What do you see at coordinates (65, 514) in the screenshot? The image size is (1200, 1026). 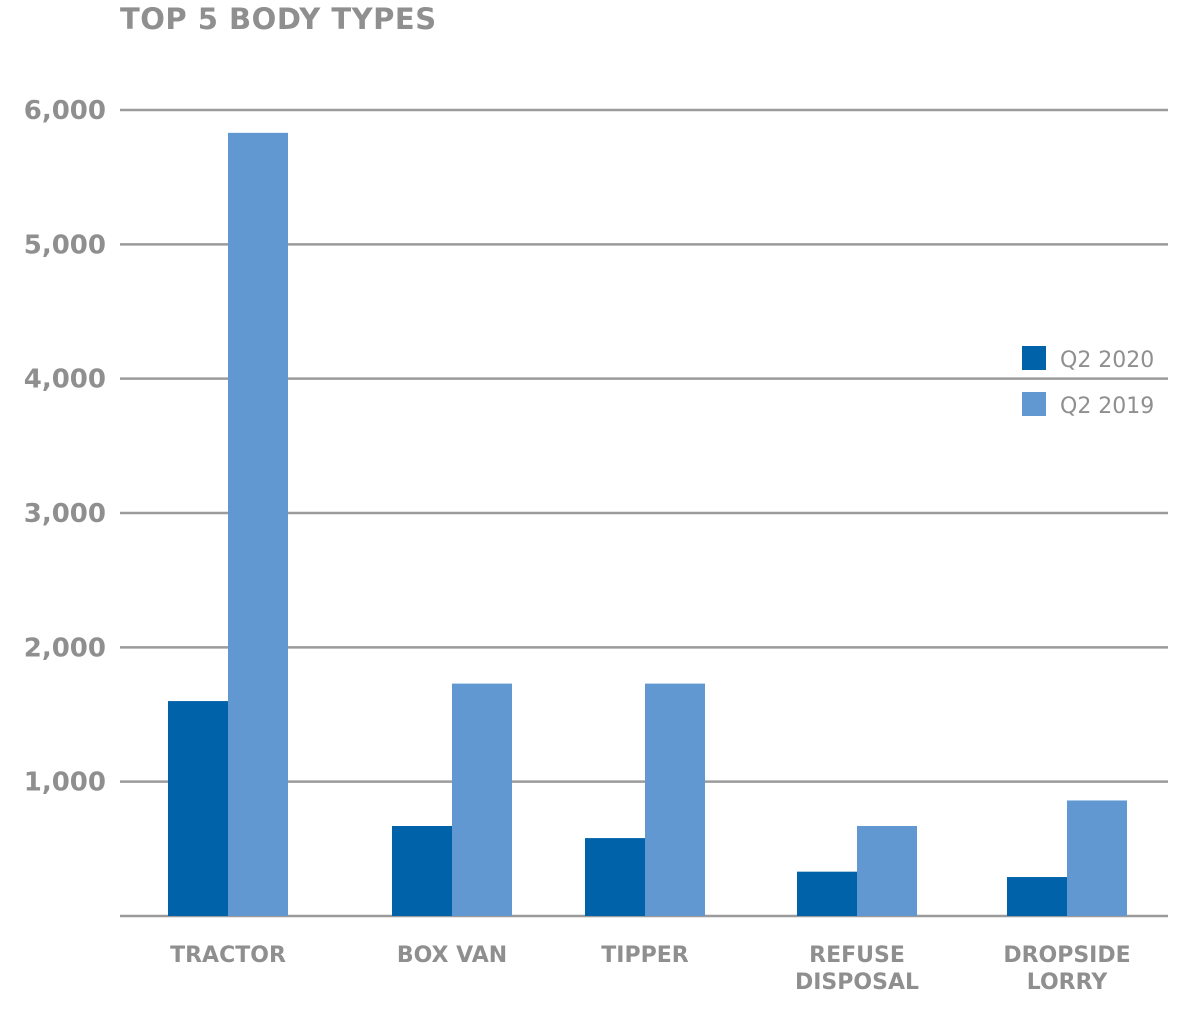 I see `y-tick-label: 3,000` at bounding box center [65, 514].